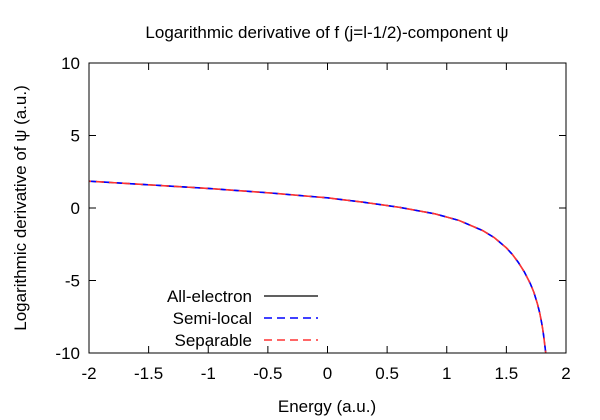 The image size is (600, 420). I want to click on y-axis-label: Logarithmic derivative of ψ (a.u.), so click(20, 208).